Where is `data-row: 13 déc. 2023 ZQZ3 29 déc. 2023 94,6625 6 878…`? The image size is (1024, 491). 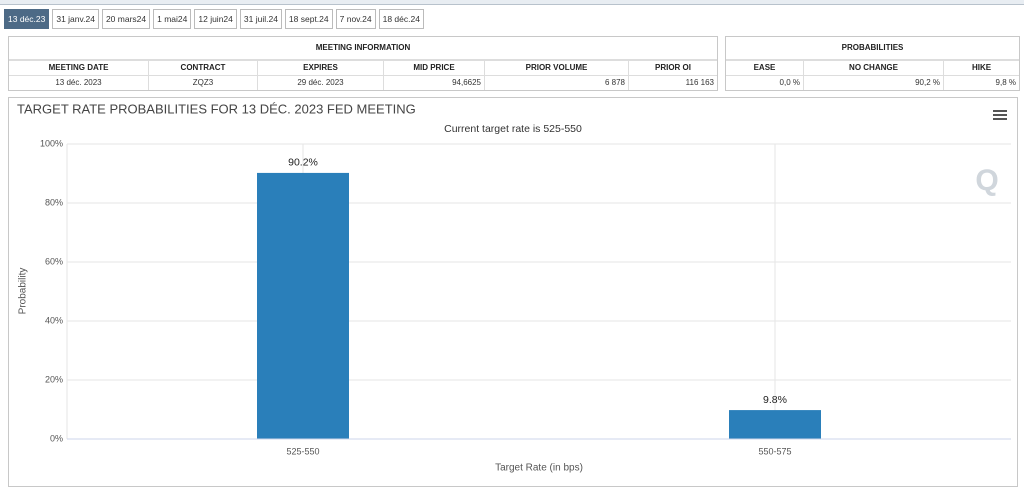
data-row: 13 déc. 2023 ZQZ3 29 déc. 2023 94,6625 6 878… is located at coordinates (363, 82).